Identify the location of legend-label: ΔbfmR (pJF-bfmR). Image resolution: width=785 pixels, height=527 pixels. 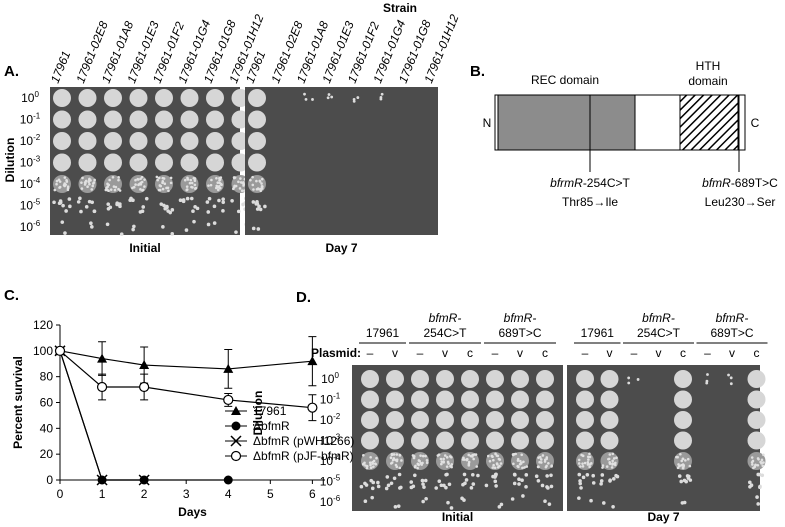
(303, 456).